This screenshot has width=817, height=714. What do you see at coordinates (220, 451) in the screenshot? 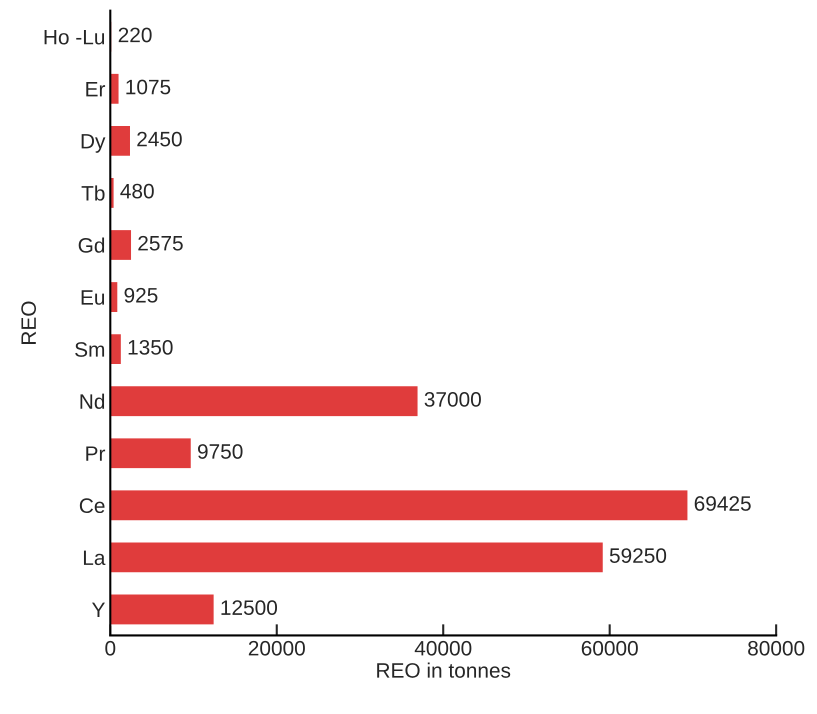
I see `data-label: 9750` at bounding box center [220, 451].